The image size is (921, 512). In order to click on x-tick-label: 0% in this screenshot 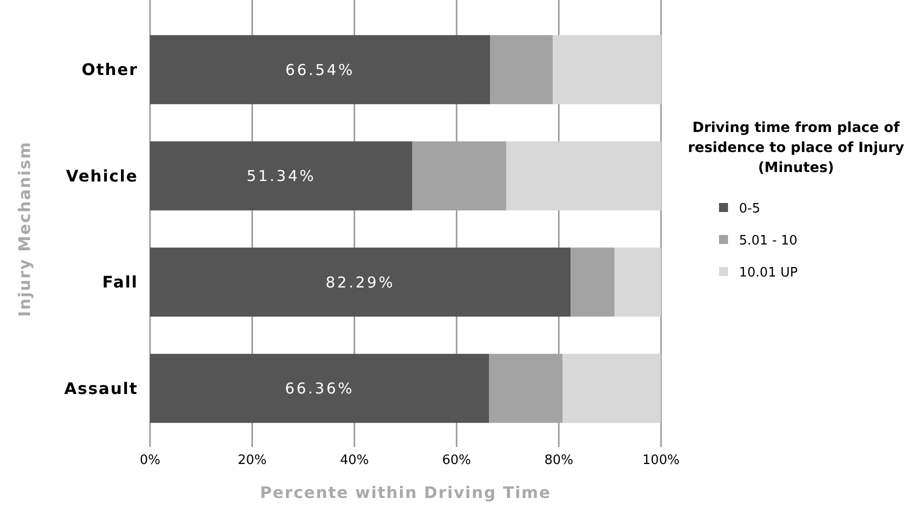, I will do `click(150, 460)`.